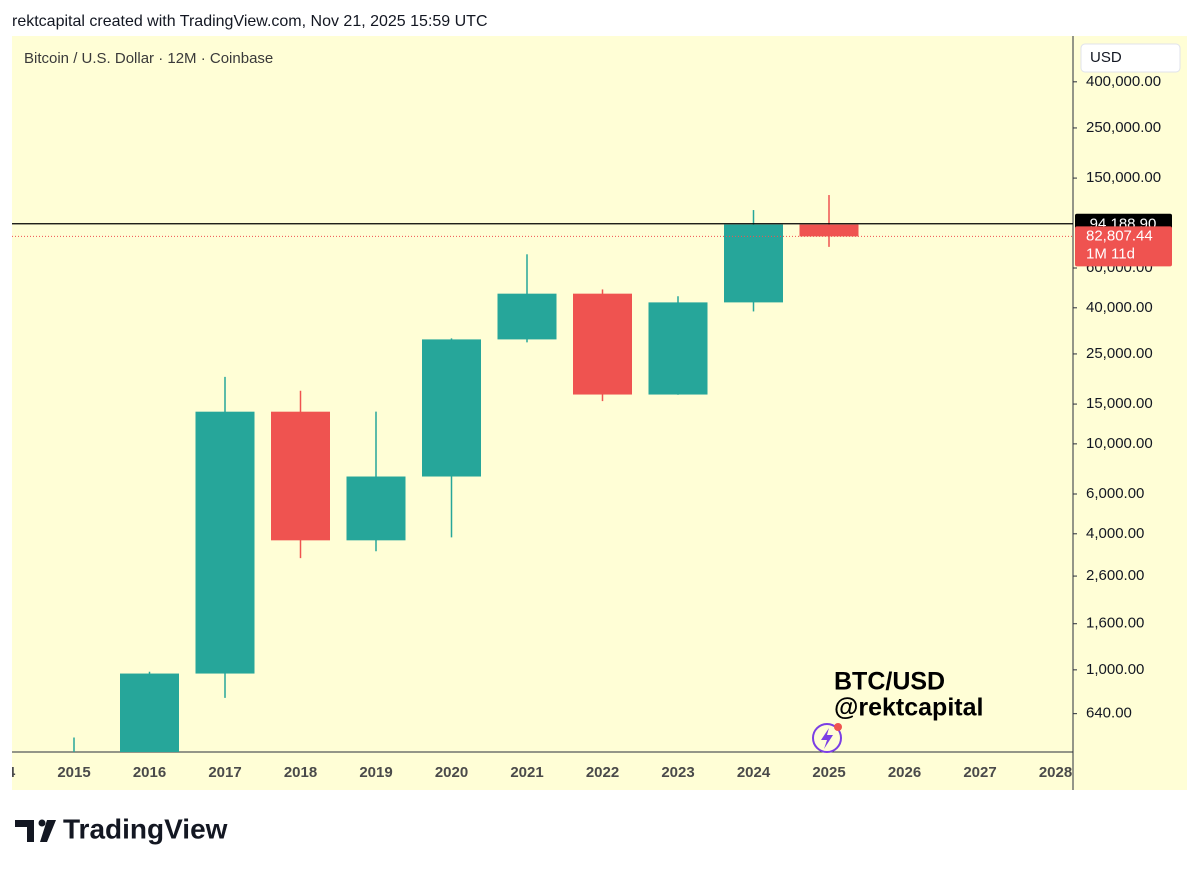 The height and width of the screenshot is (869, 1200). I want to click on y-tick-label: 640.00, so click(1109, 713).